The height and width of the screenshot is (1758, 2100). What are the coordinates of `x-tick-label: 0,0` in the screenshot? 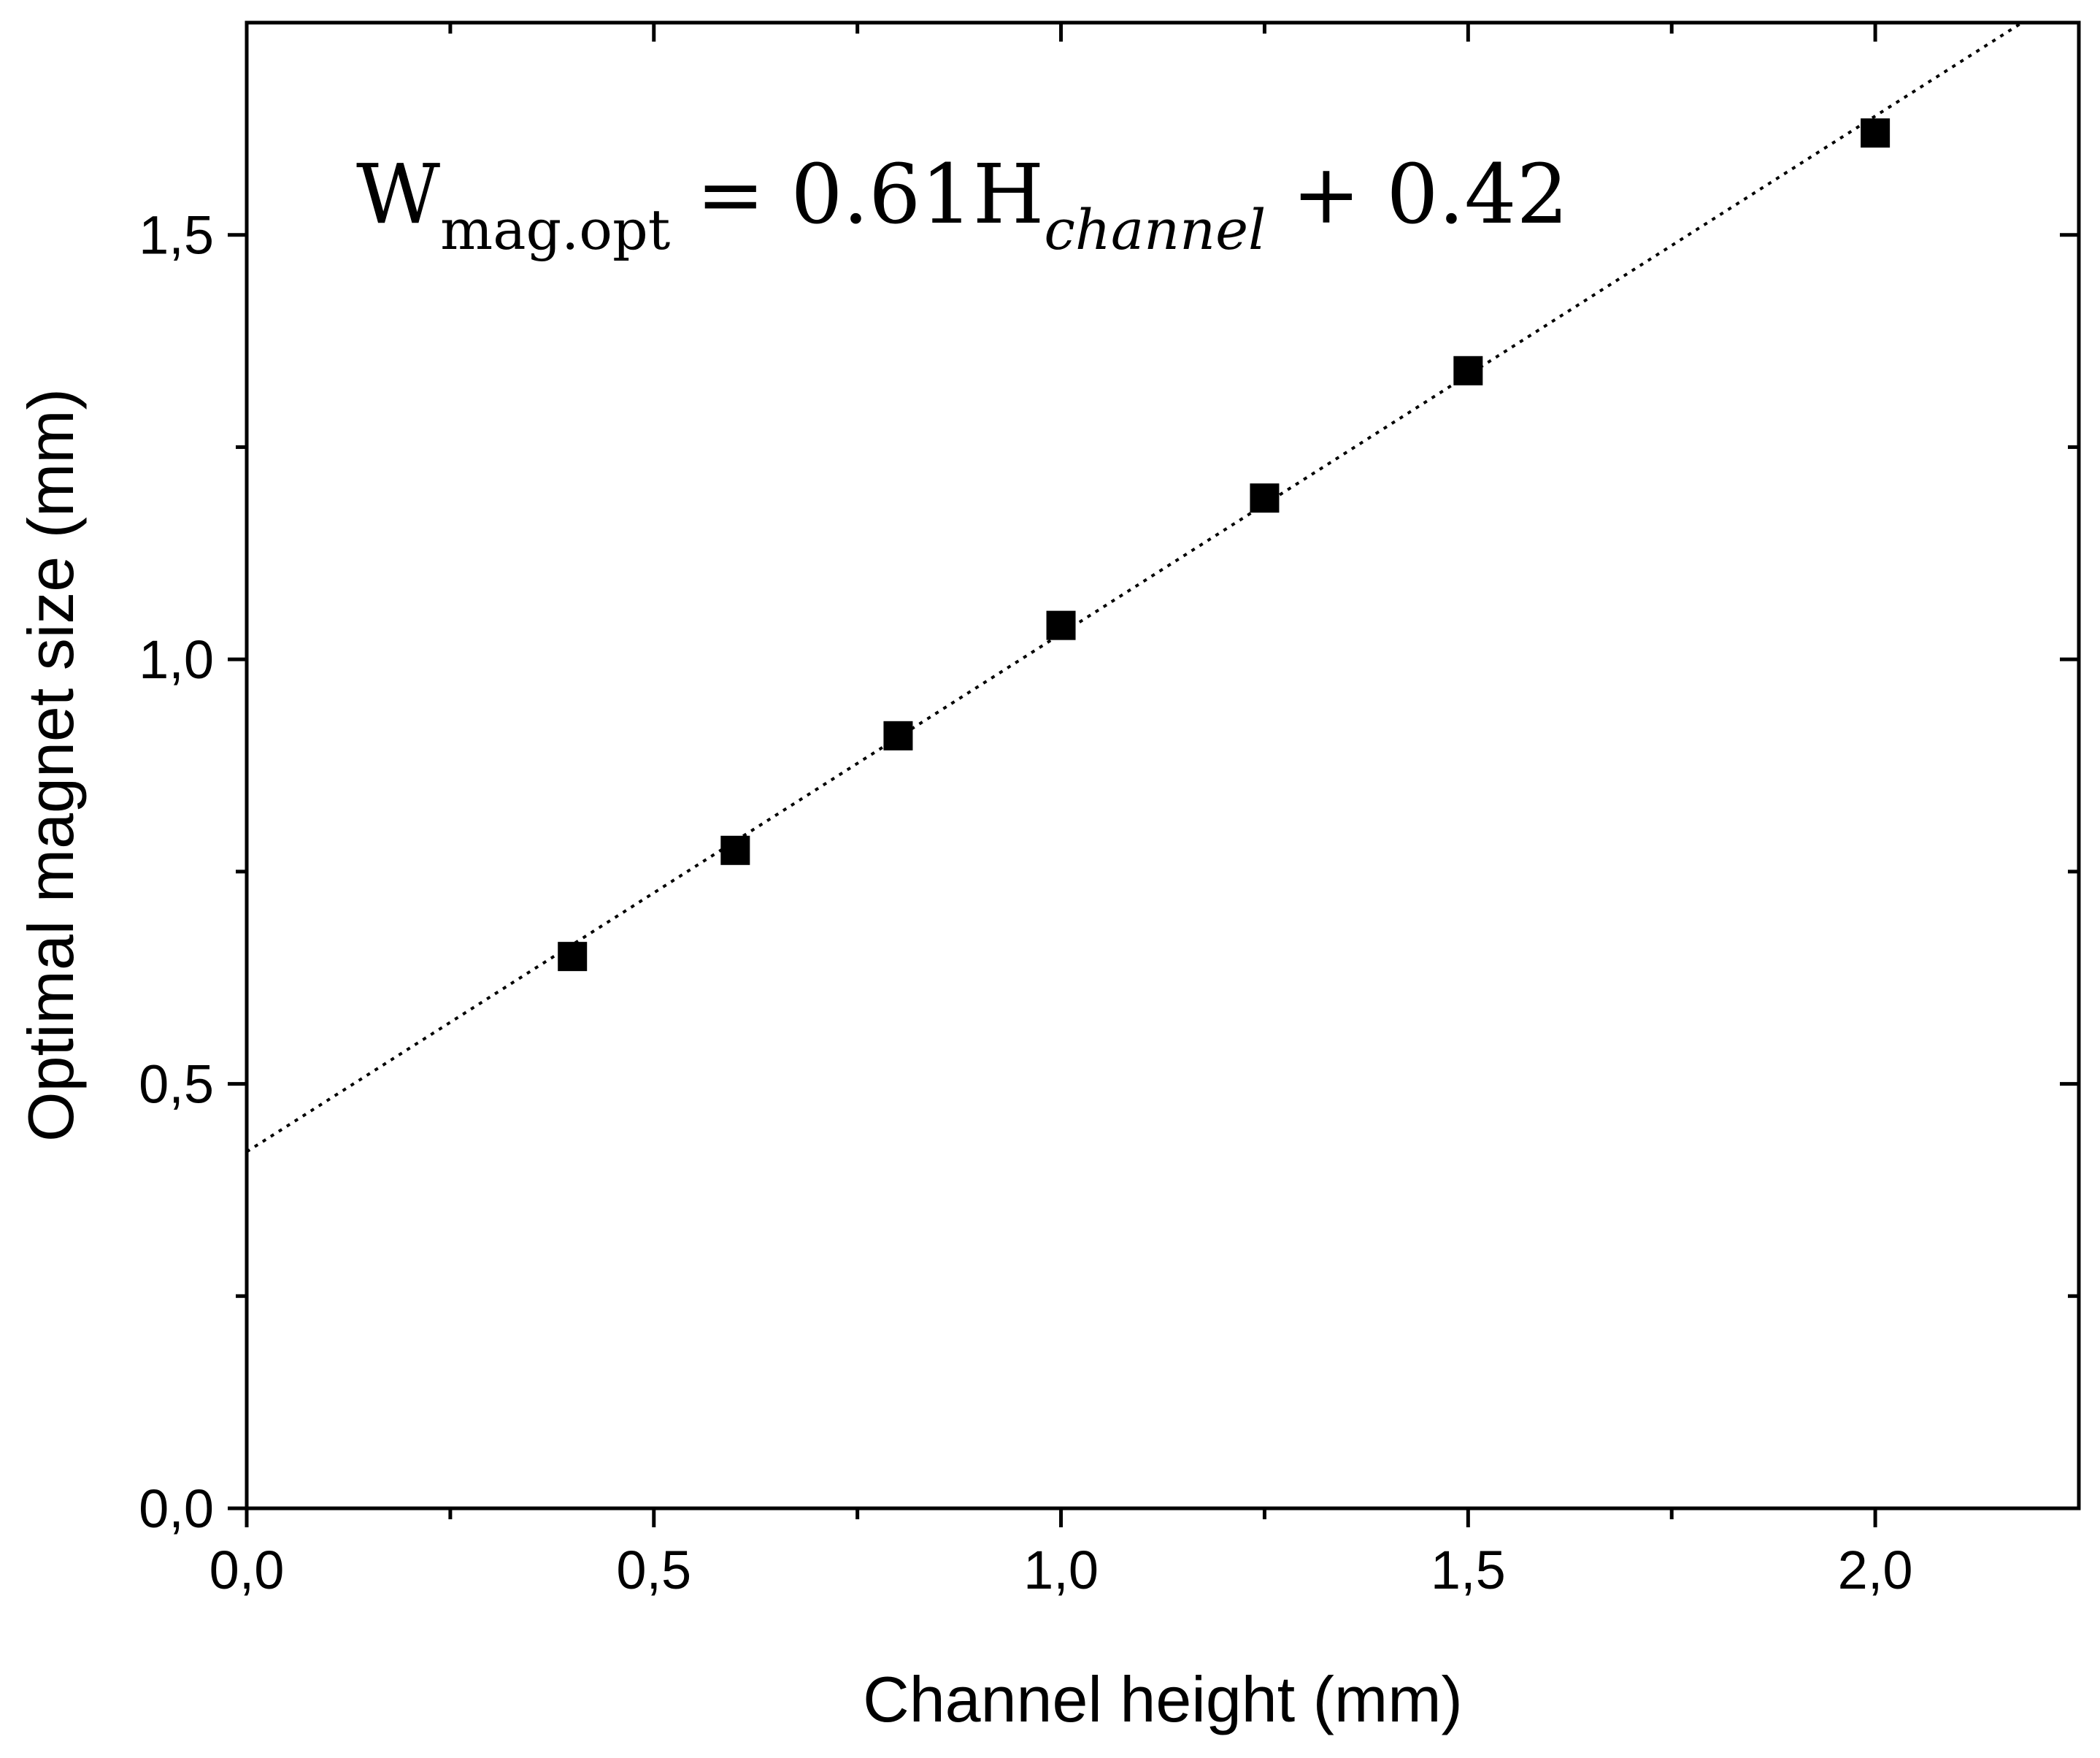 It's located at (247, 1570).